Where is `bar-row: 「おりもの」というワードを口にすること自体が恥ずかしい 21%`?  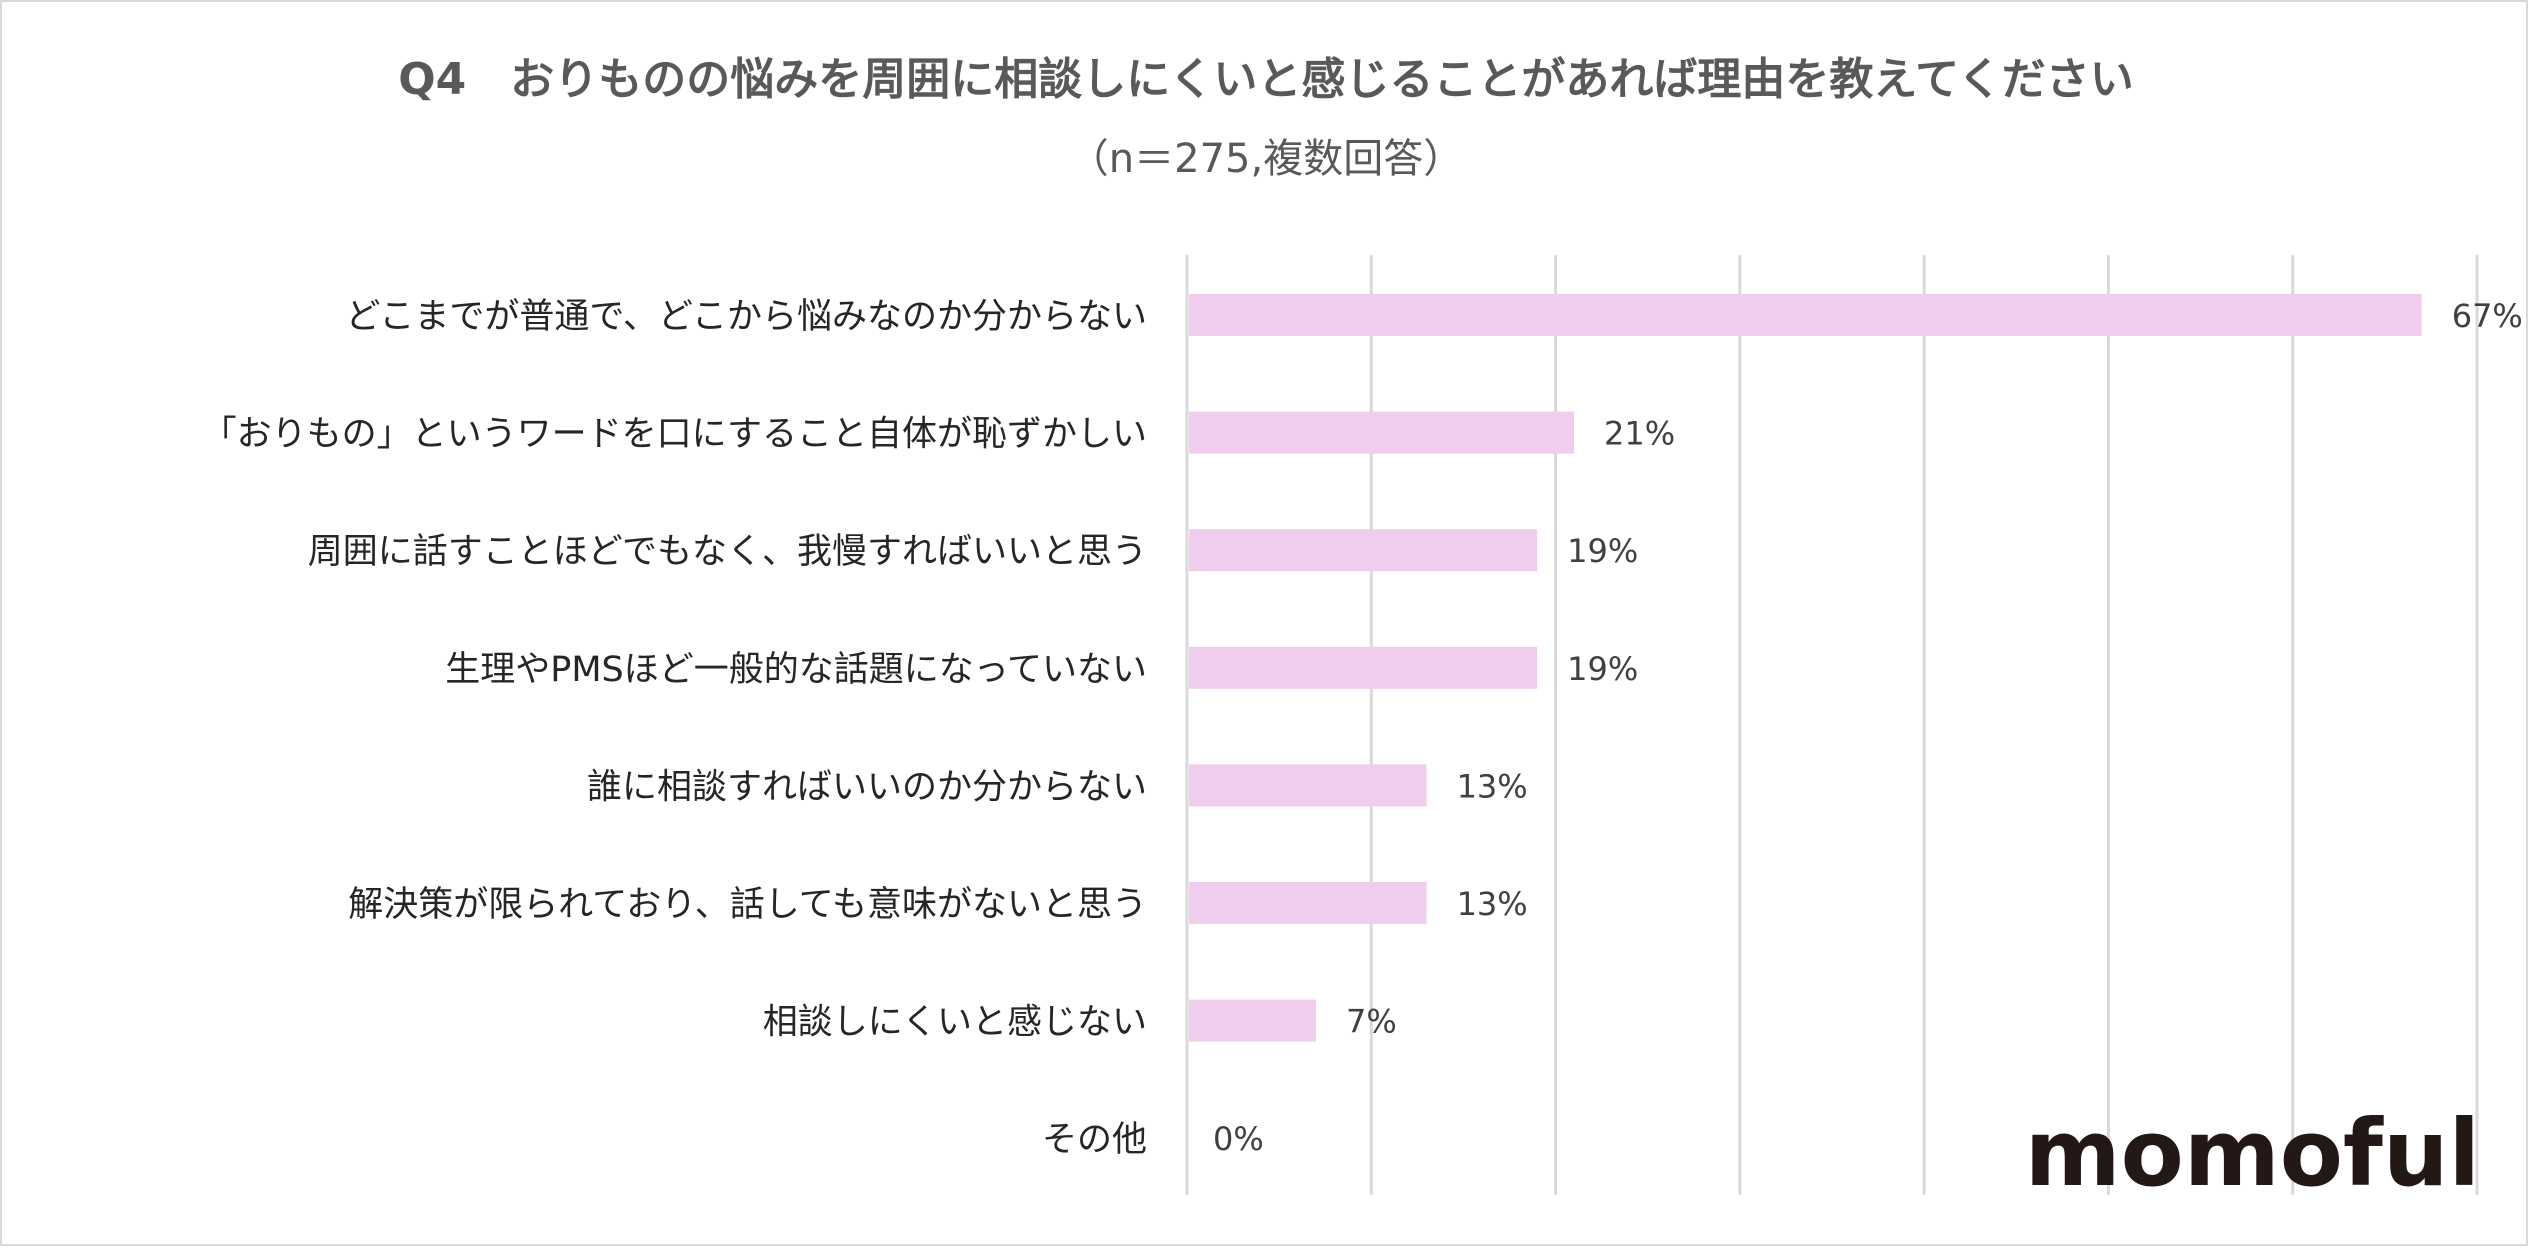 bar-row: 「おりもの」というワードを口にすること自体が恥ずかしい 21% is located at coordinates (938, 433).